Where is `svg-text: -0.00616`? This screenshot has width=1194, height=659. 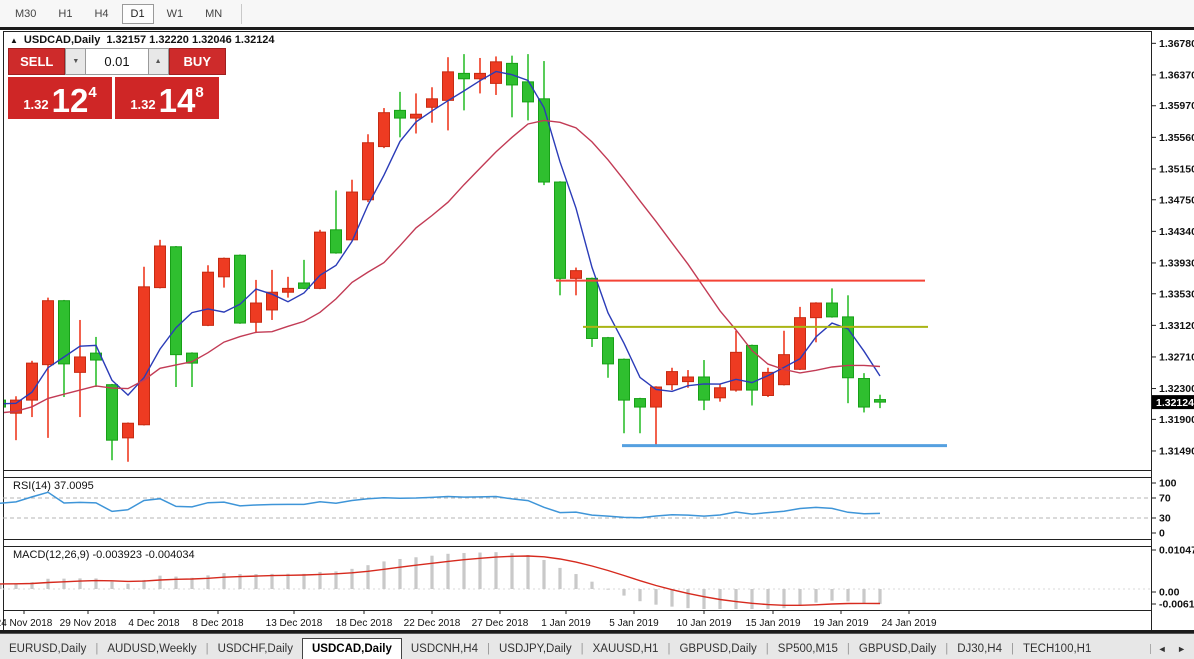 svg-text: -0.00616 is located at coordinates (1176, 605).